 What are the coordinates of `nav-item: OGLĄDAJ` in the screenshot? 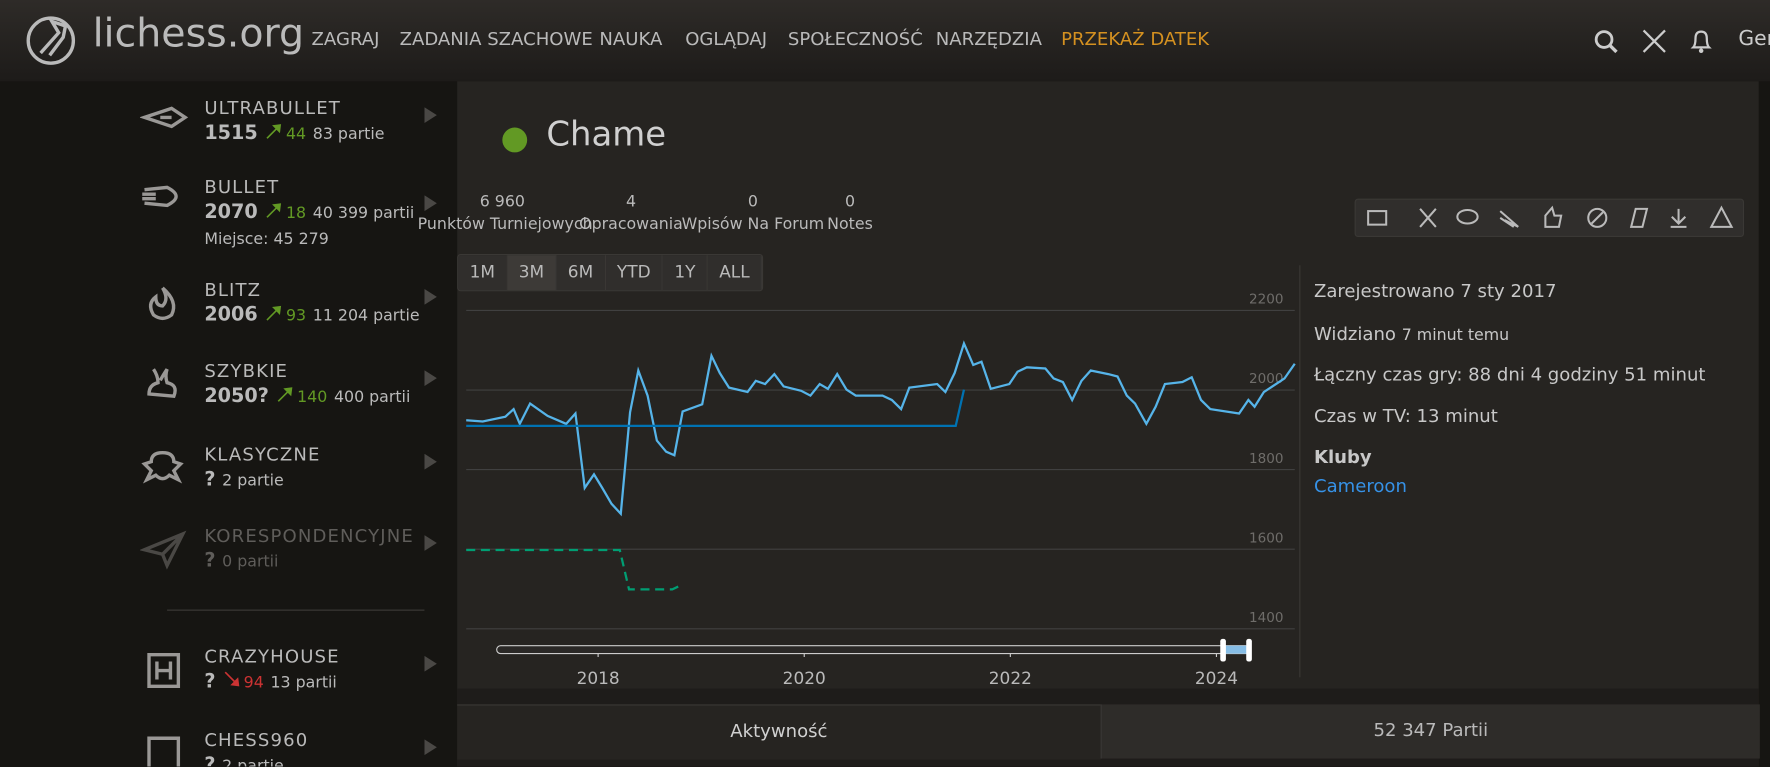 It's located at (726, 39).